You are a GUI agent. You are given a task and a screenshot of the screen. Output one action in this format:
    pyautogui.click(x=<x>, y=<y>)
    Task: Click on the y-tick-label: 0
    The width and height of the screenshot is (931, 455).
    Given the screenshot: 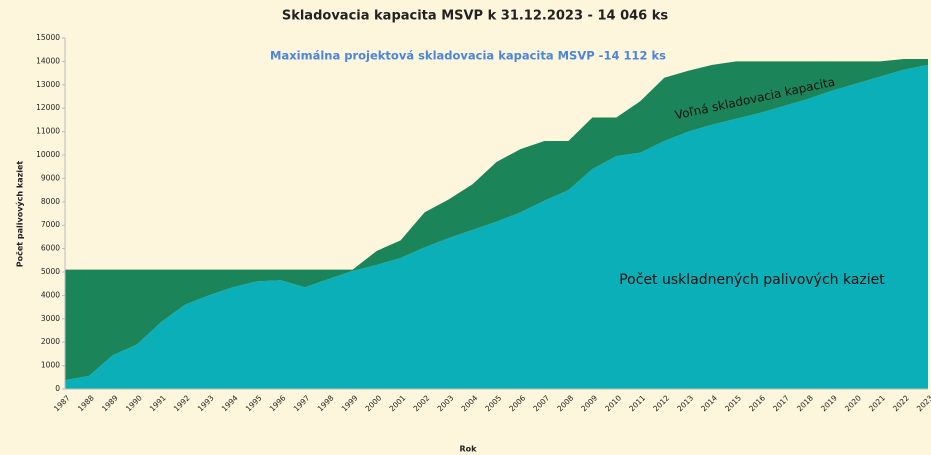 What is the action you would take?
    pyautogui.click(x=57, y=388)
    